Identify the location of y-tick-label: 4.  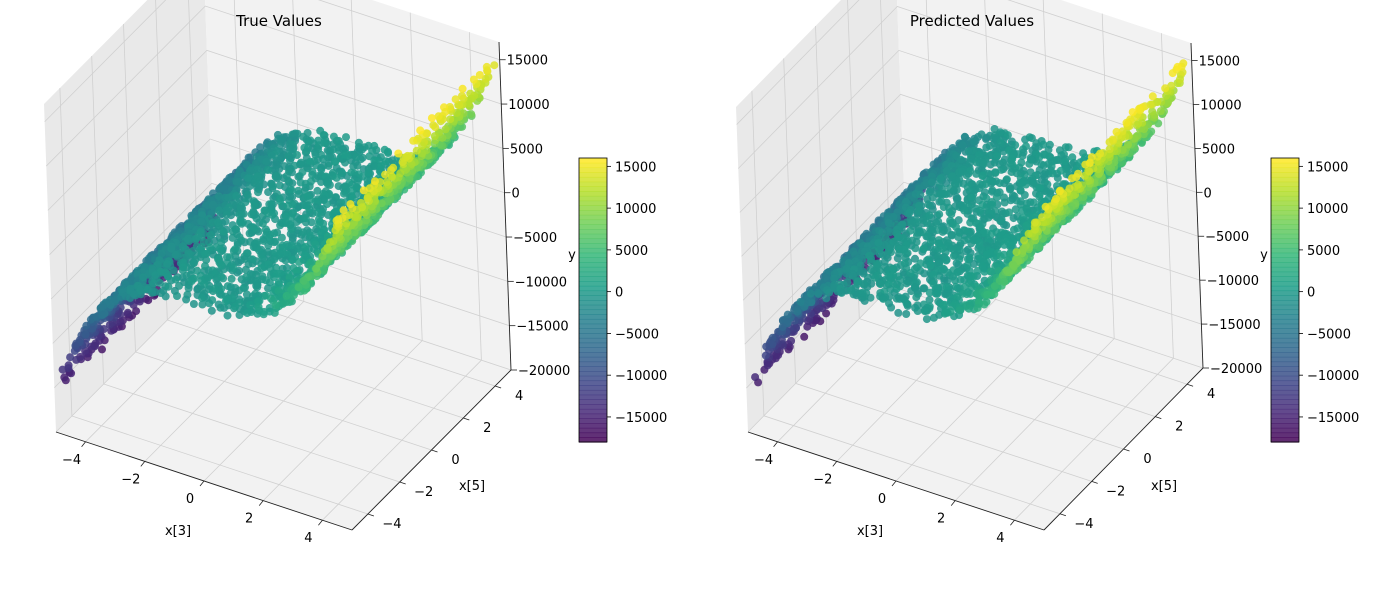
(519, 396).